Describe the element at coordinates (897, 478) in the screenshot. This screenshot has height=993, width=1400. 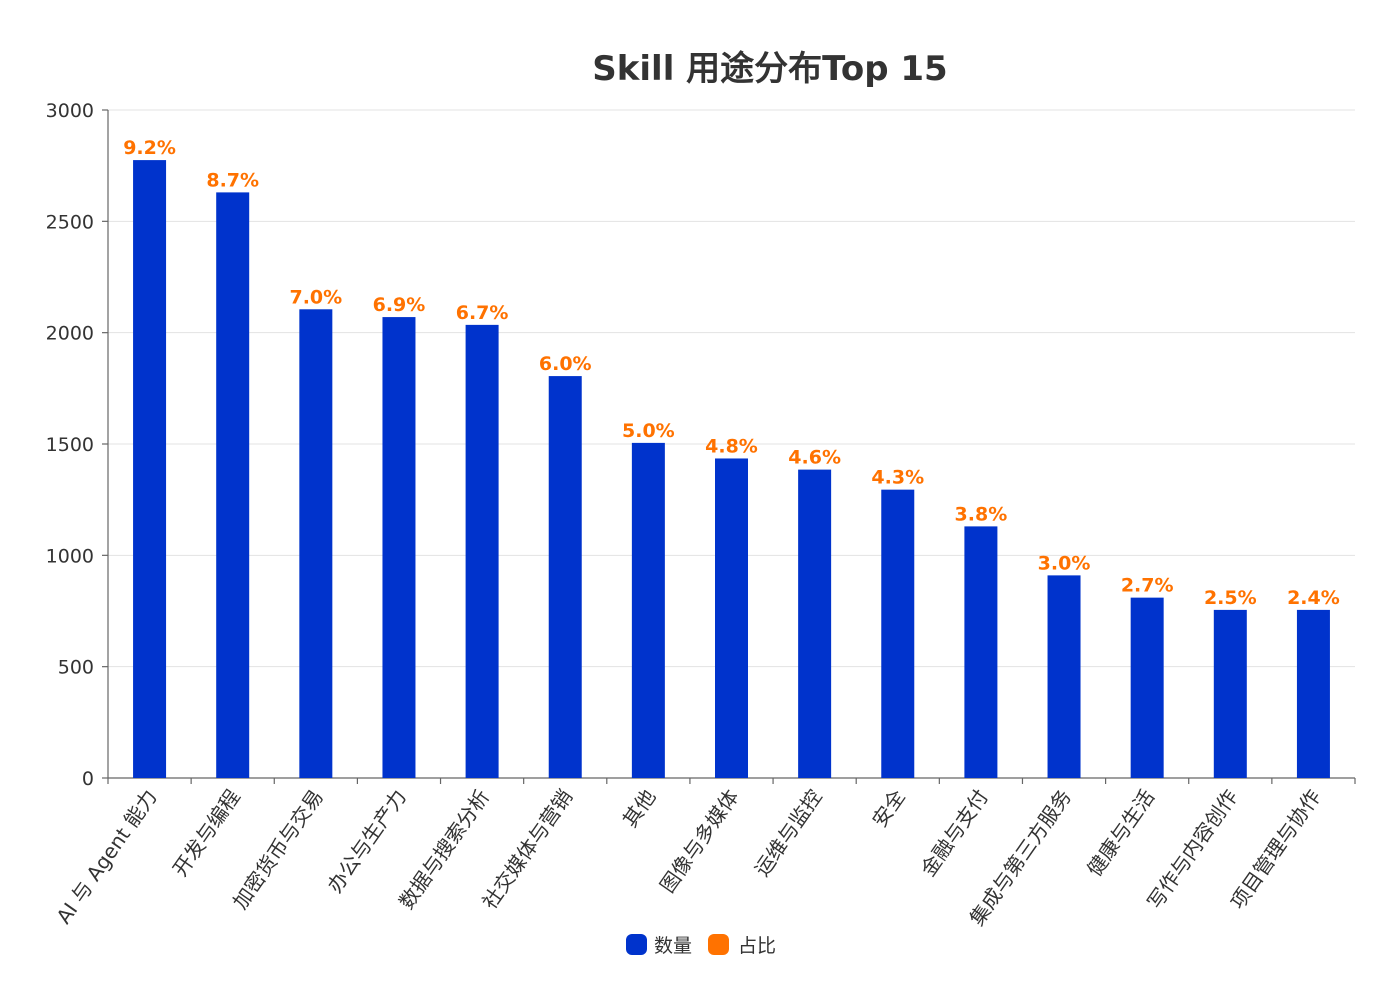
I see `data-label: 4.3%` at that location.